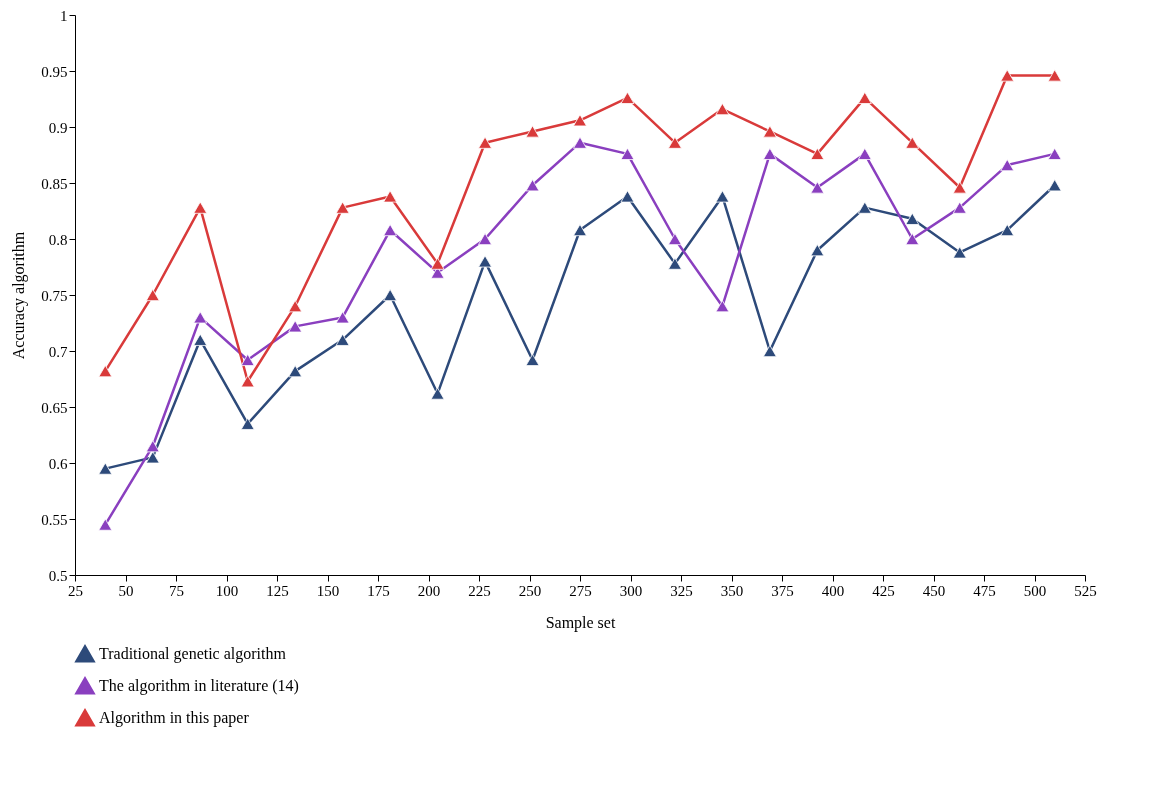  I want to click on x-tick-label: 125, so click(277, 590).